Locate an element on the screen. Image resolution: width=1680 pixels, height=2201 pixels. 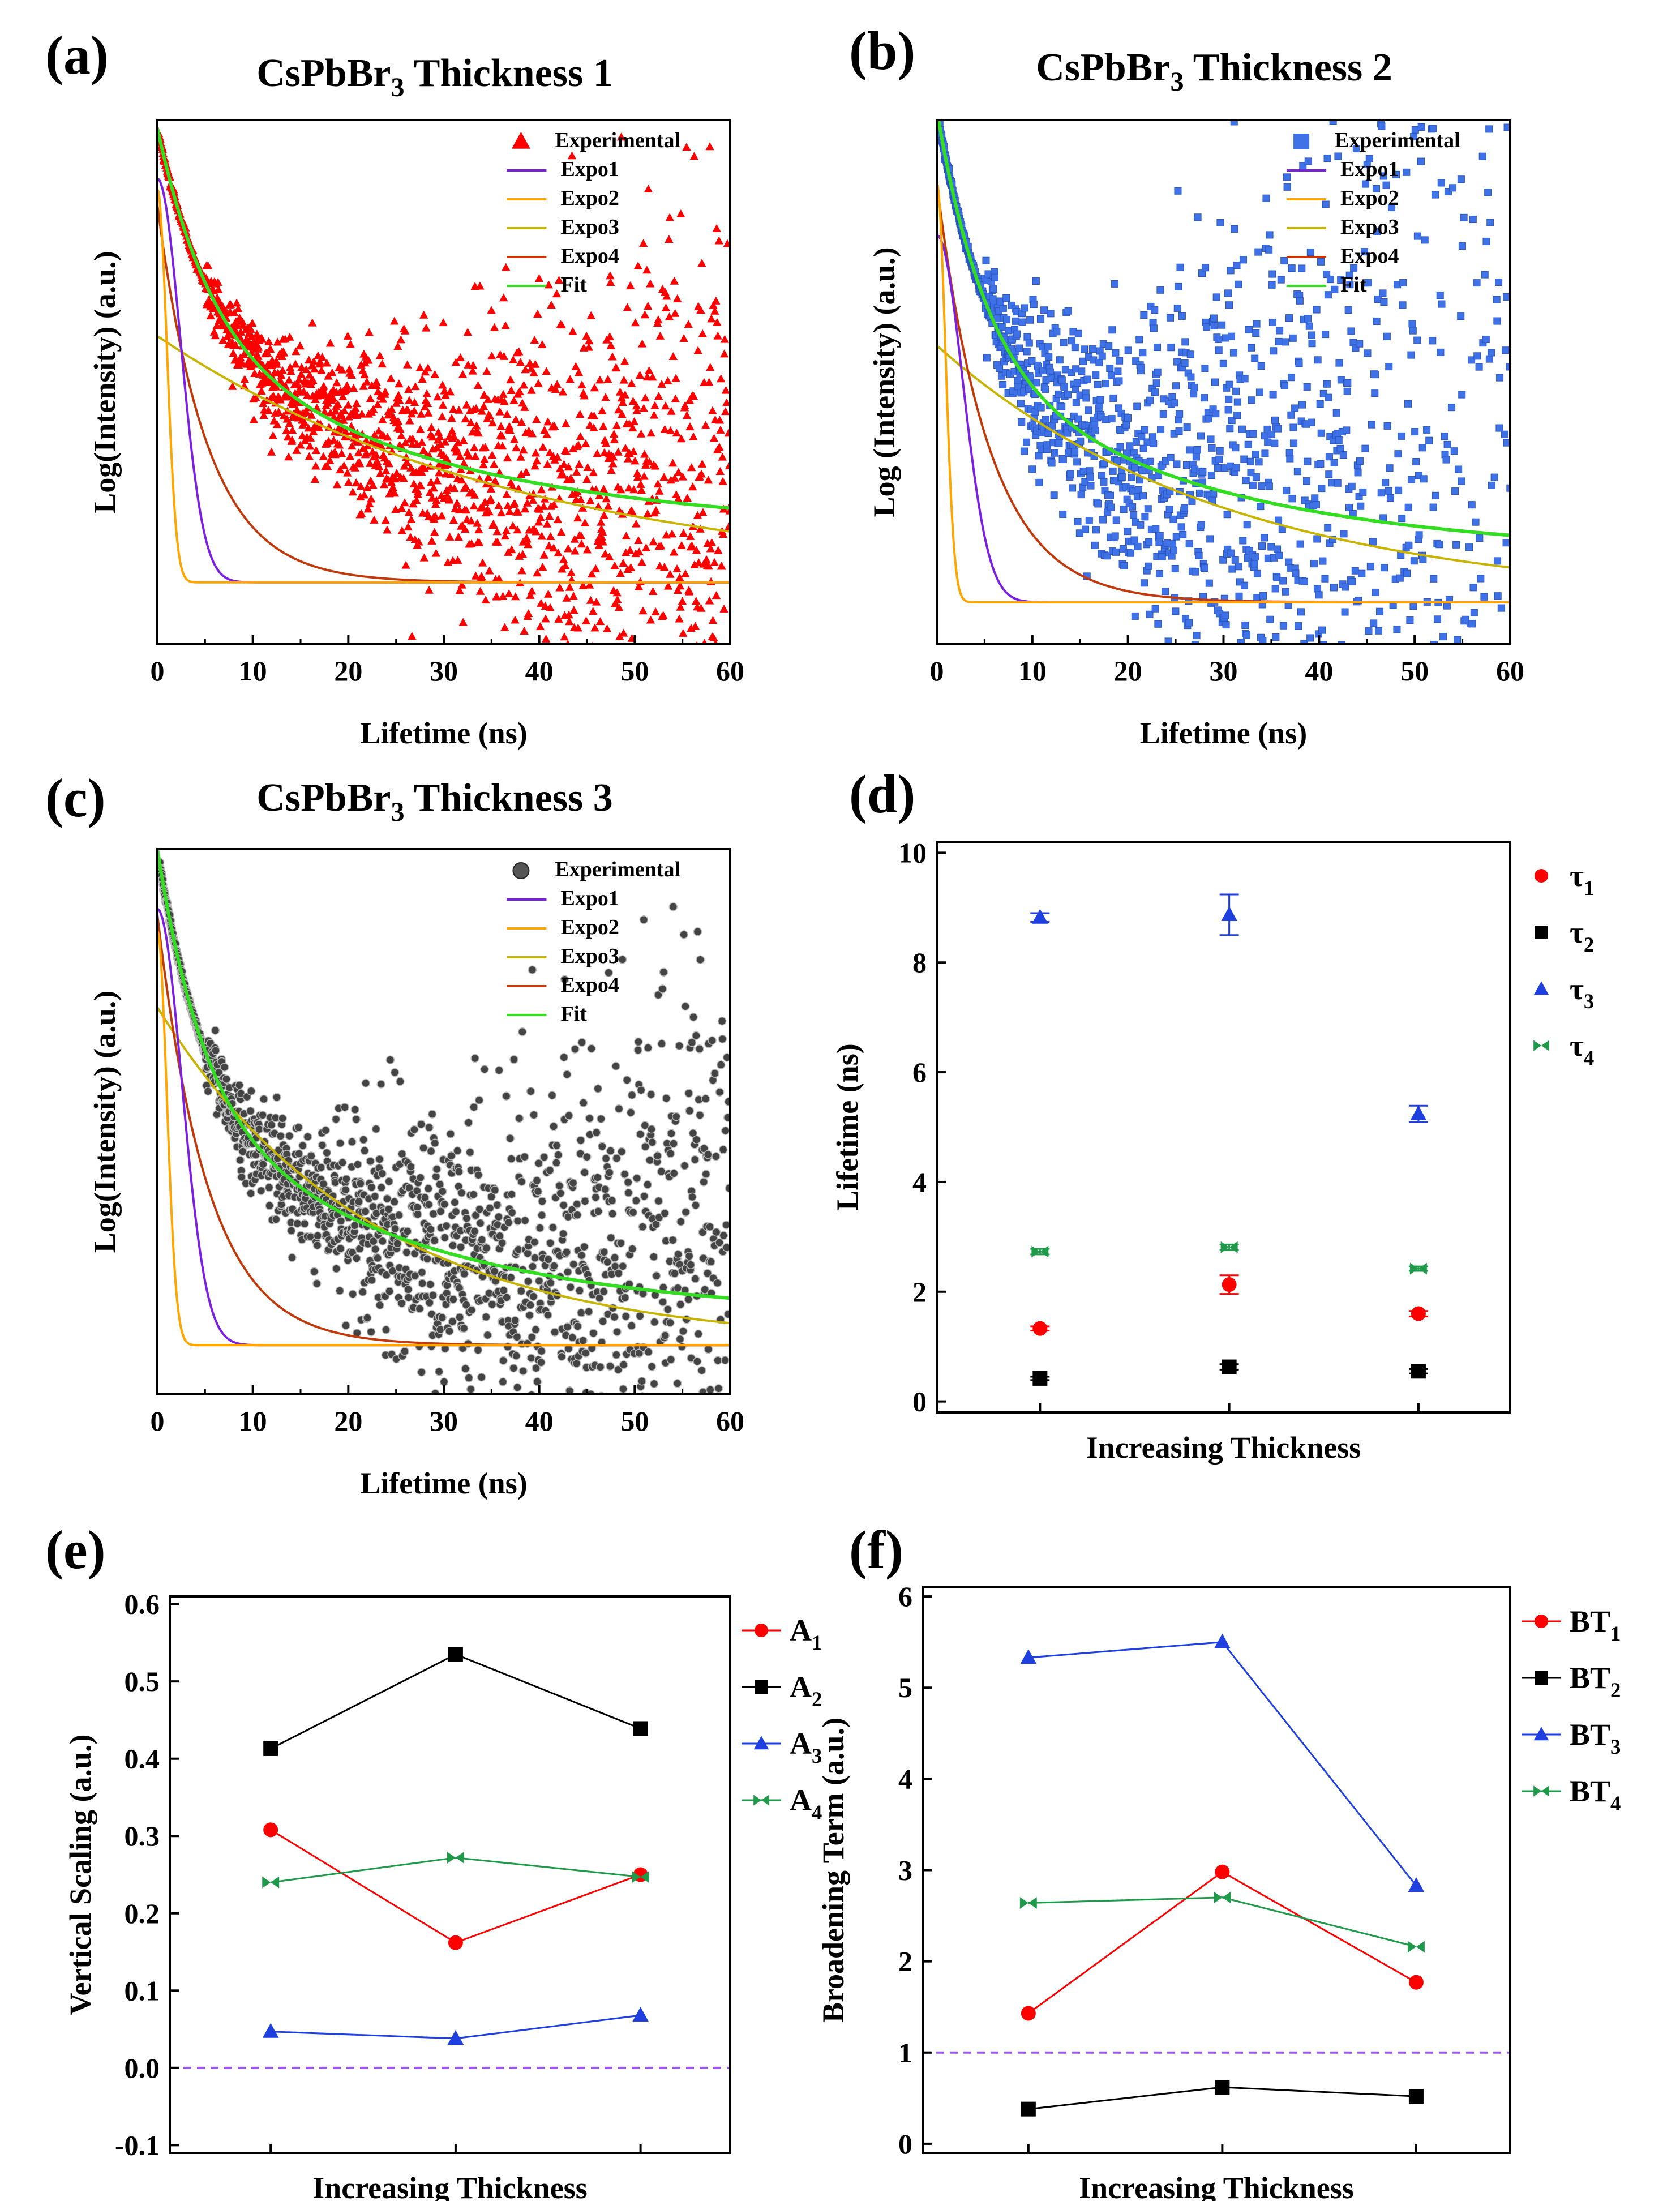
y-axis-label: Log(Intensity) (a.u.) is located at coordinates (105, 382).